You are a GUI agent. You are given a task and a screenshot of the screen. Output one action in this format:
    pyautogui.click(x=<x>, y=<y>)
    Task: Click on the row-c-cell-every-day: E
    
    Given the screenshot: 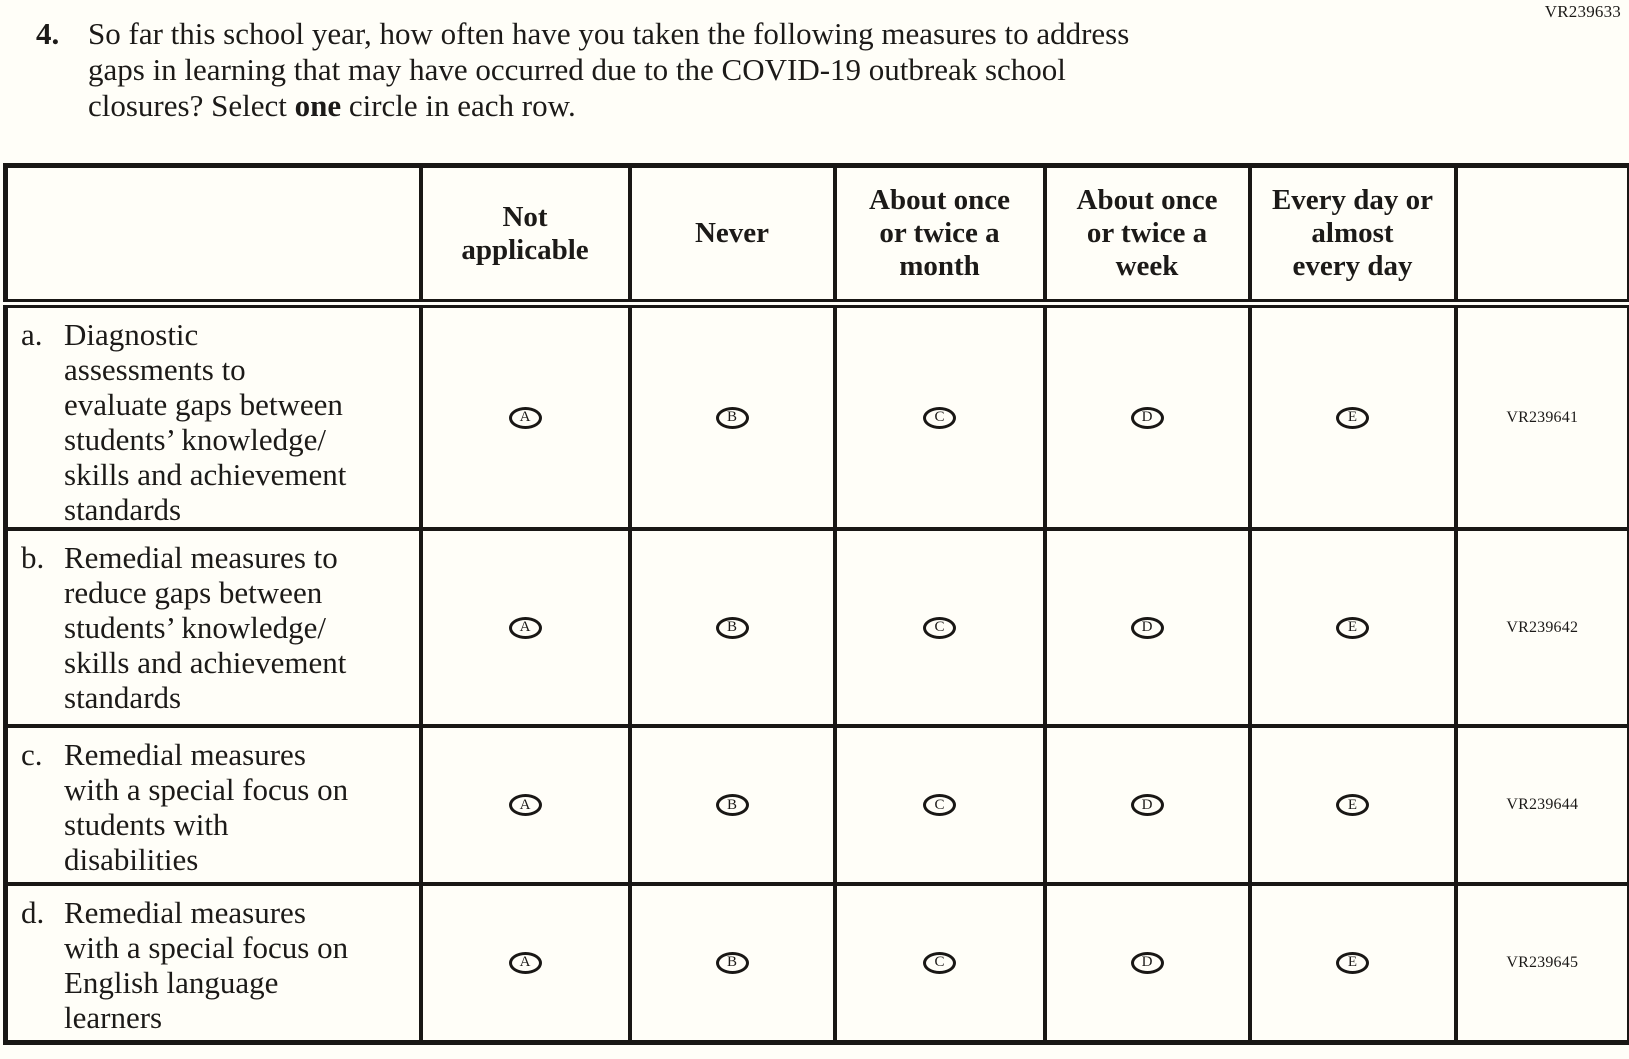 What is the action you would take?
    pyautogui.click(x=1352, y=805)
    